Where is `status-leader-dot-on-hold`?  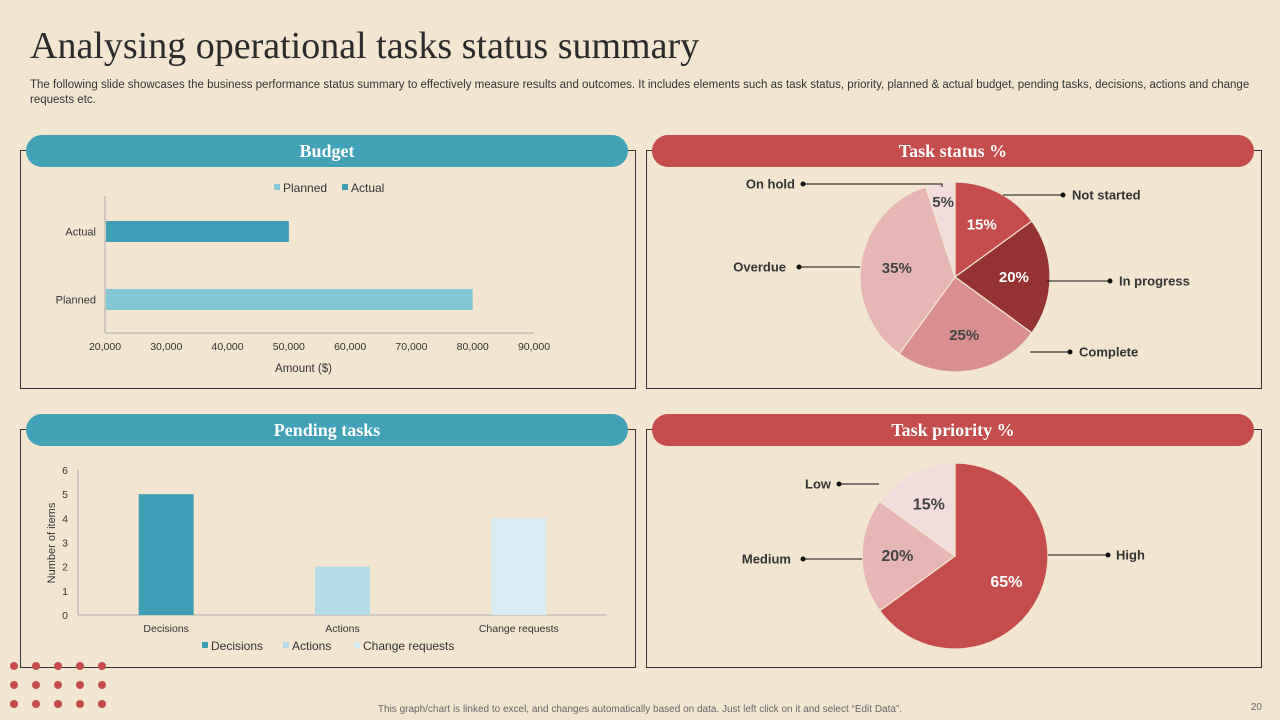
status-leader-dot-on-hold is located at coordinates (803, 184).